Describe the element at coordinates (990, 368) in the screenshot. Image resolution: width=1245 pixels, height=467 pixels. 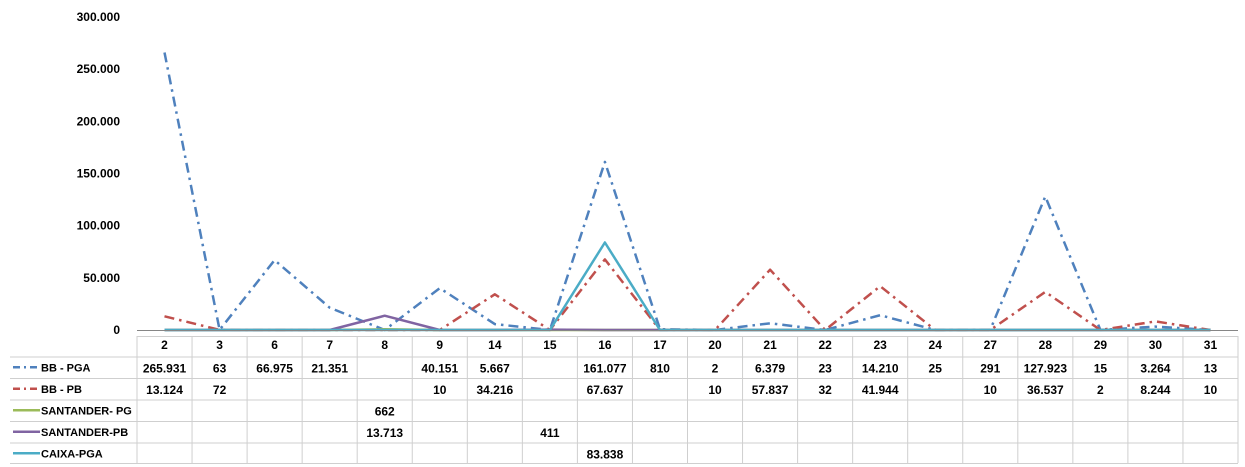
I see `data-label: 291` at that location.